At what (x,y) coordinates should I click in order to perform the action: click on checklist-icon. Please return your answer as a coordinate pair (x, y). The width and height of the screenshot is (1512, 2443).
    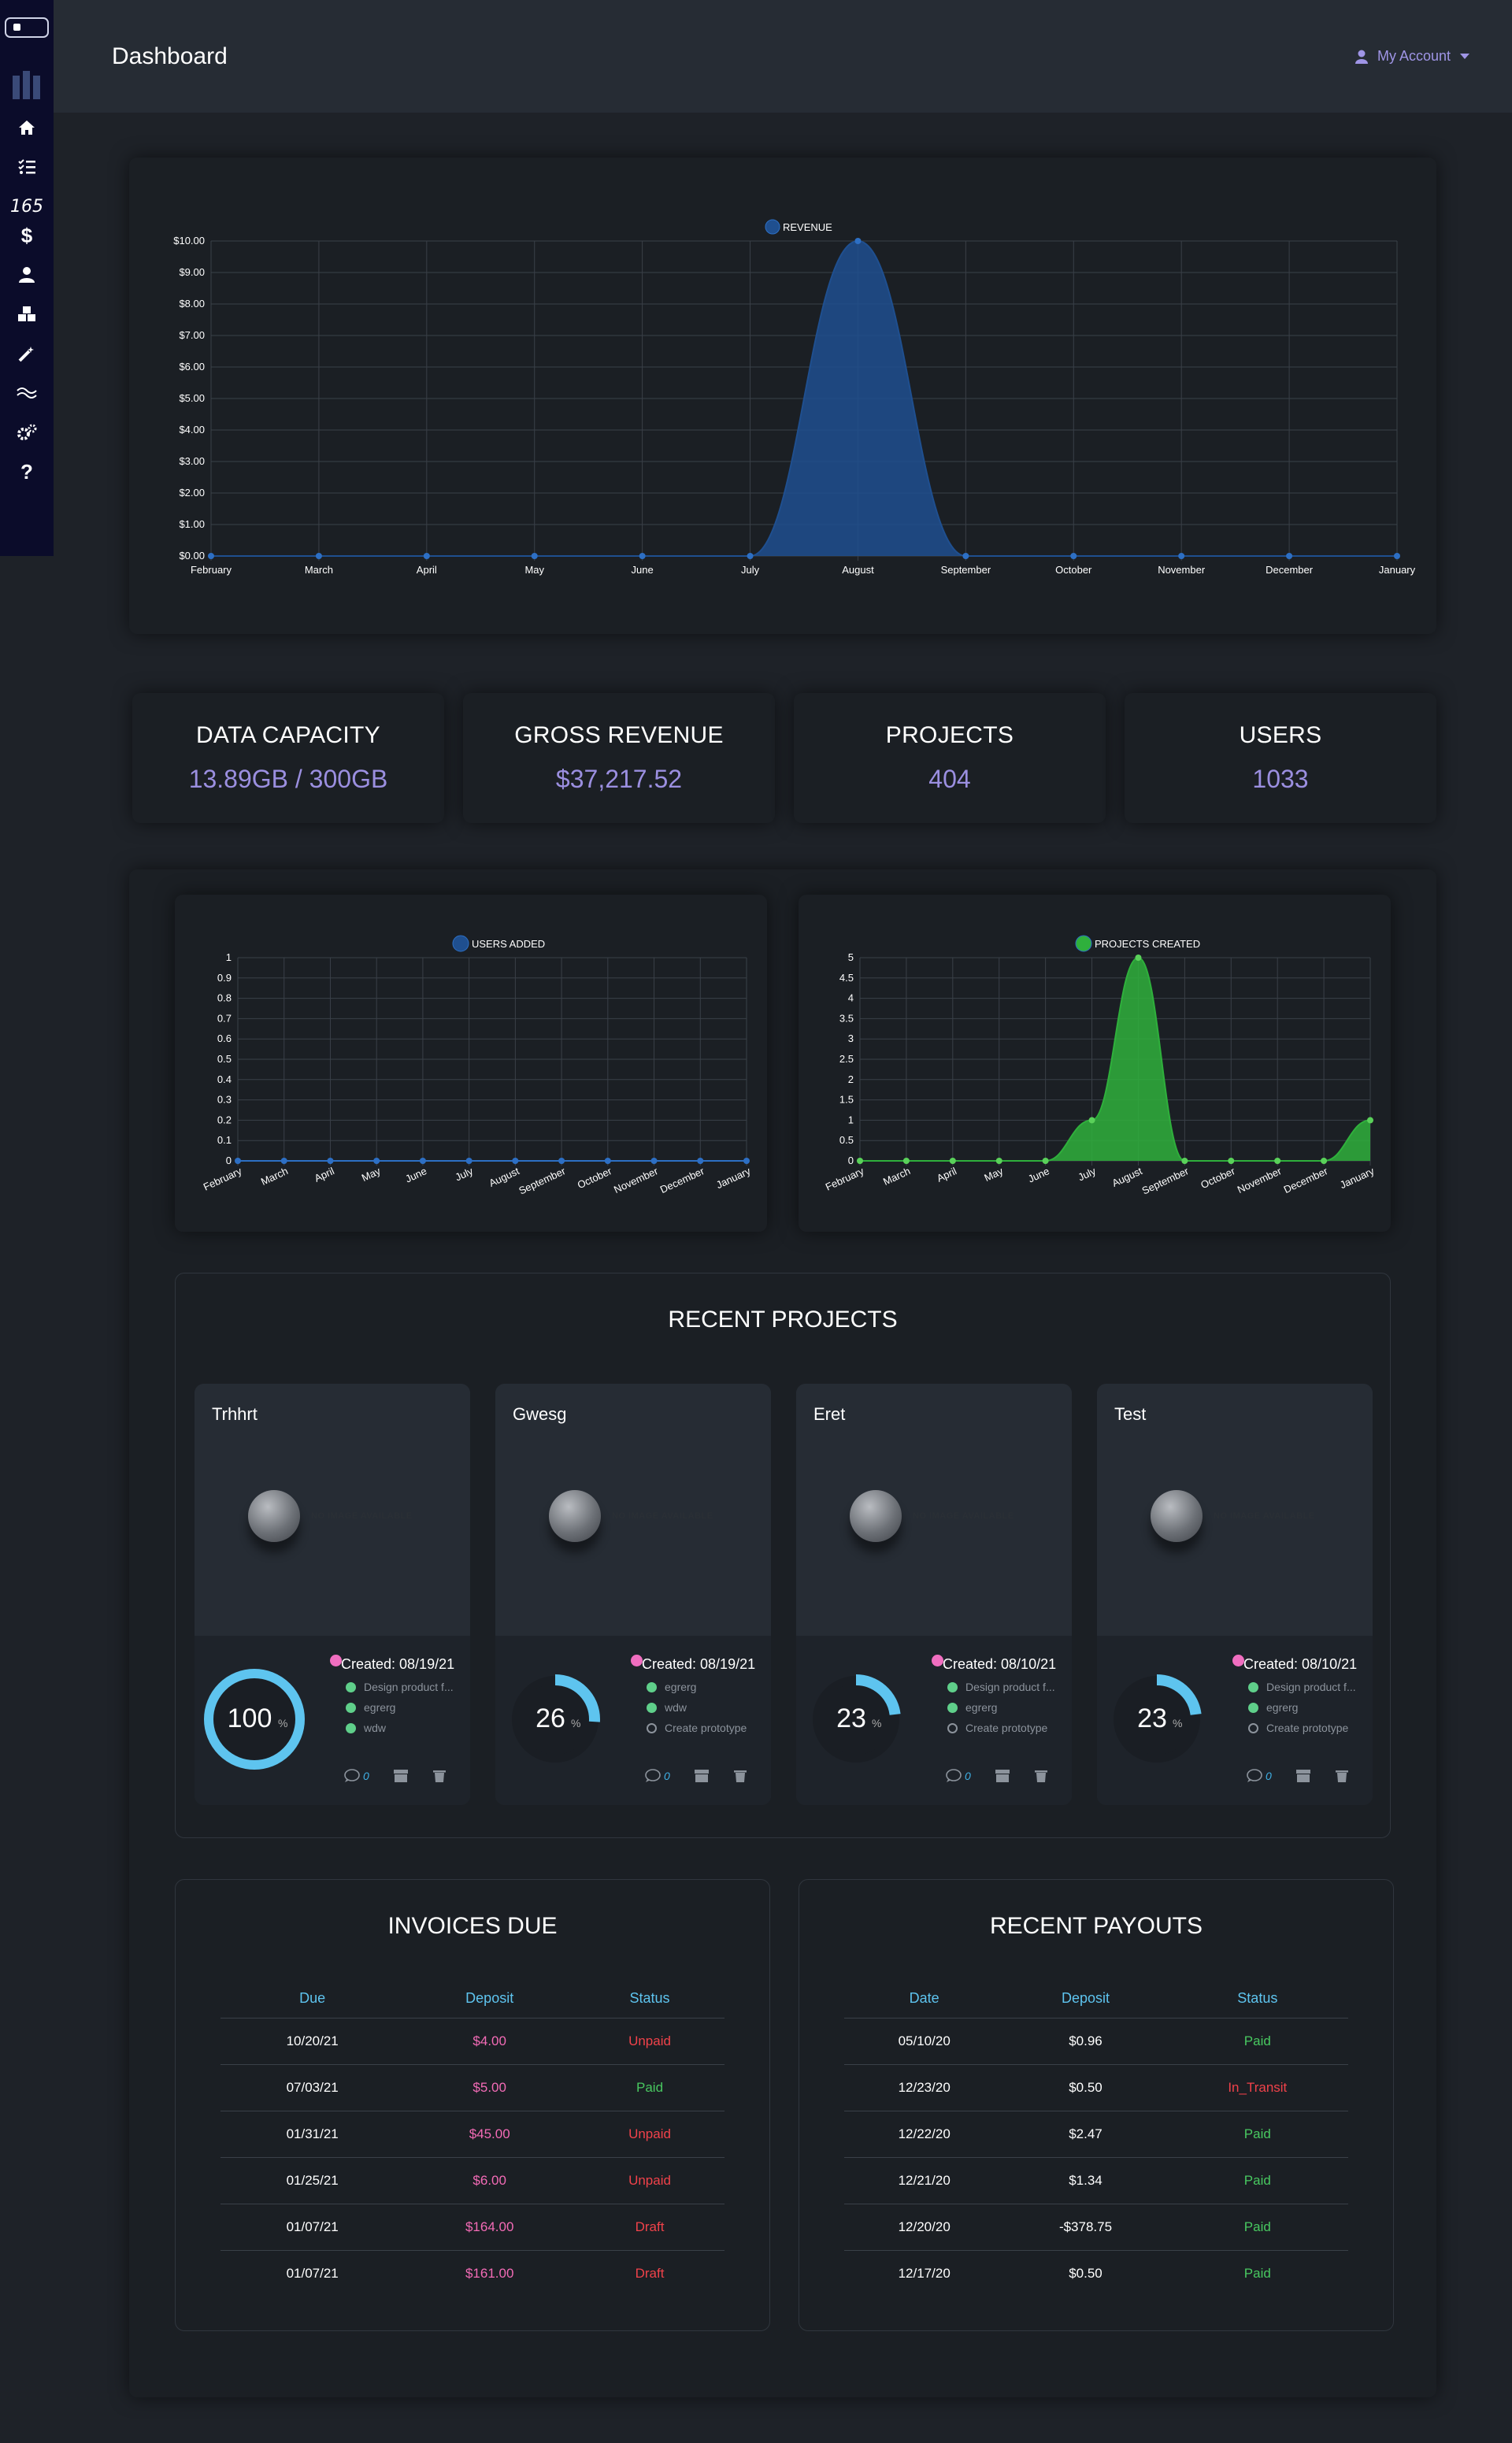
    Looking at the image, I should click on (26, 167).